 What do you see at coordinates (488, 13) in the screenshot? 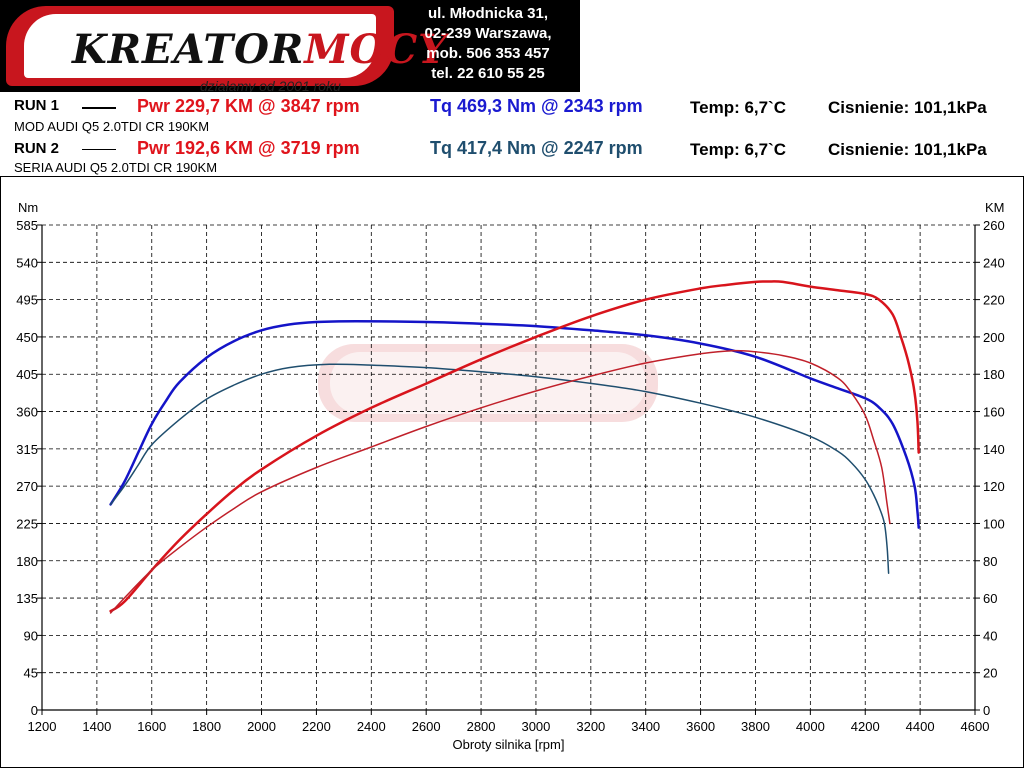
I see `address-line: ul. Młodnicka 31,` at bounding box center [488, 13].